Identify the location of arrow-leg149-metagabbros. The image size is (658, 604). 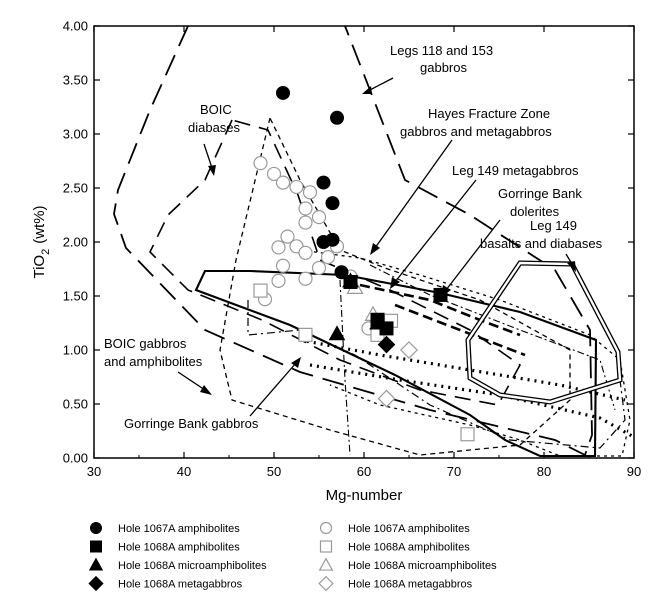
(435, 231).